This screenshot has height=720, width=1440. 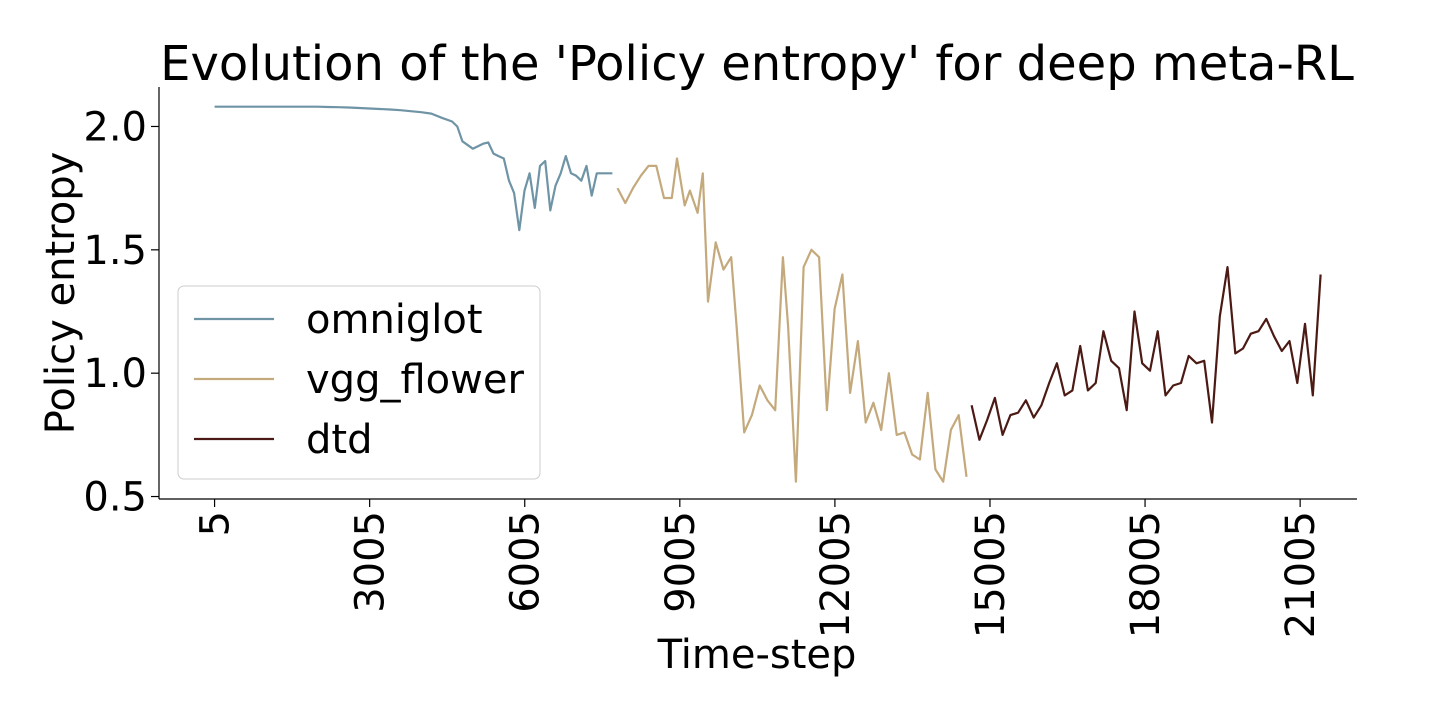 What do you see at coordinates (216, 523) in the screenshot?
I see `x-tick-label: 5` at bounding box center [216, 523].